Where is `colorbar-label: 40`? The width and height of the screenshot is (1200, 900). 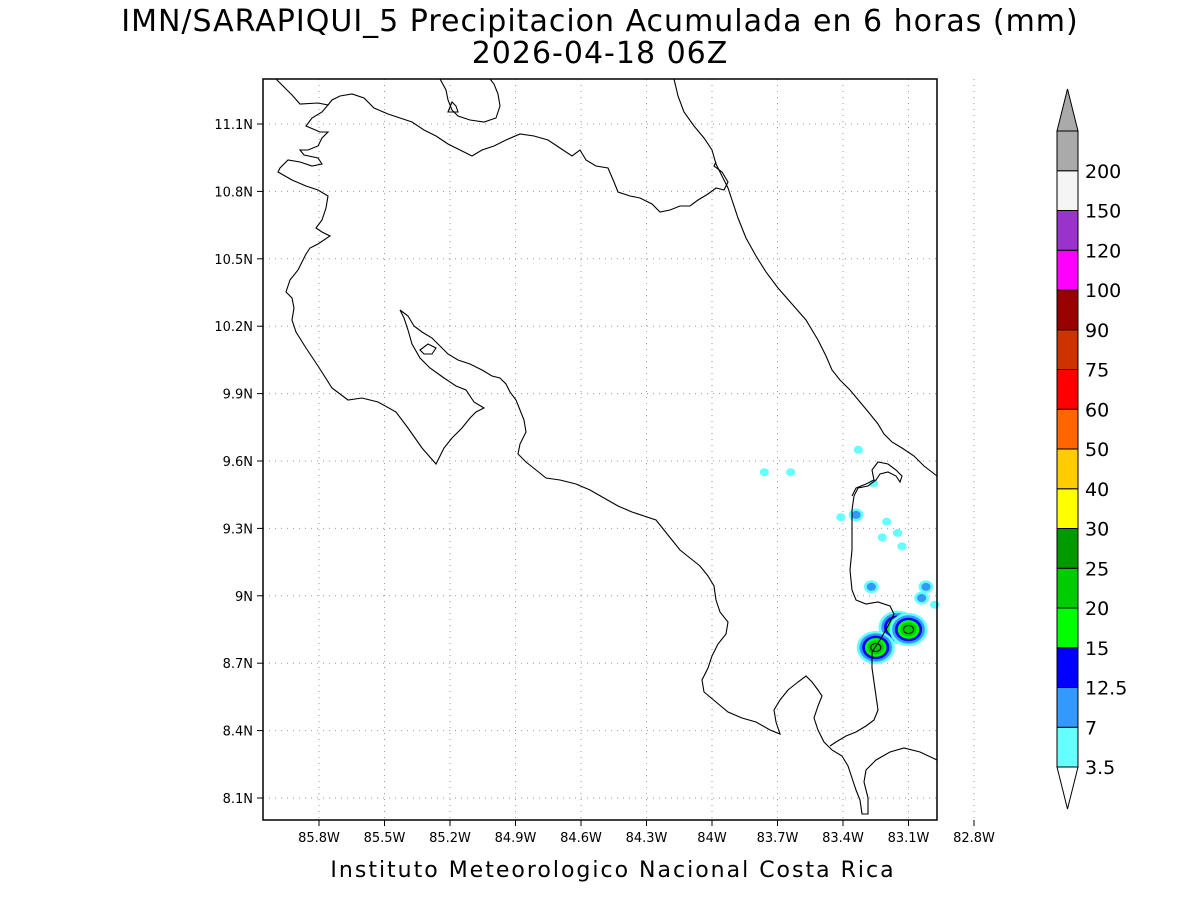
colorbar-label: 40 is located at coordinates (1097, 490).